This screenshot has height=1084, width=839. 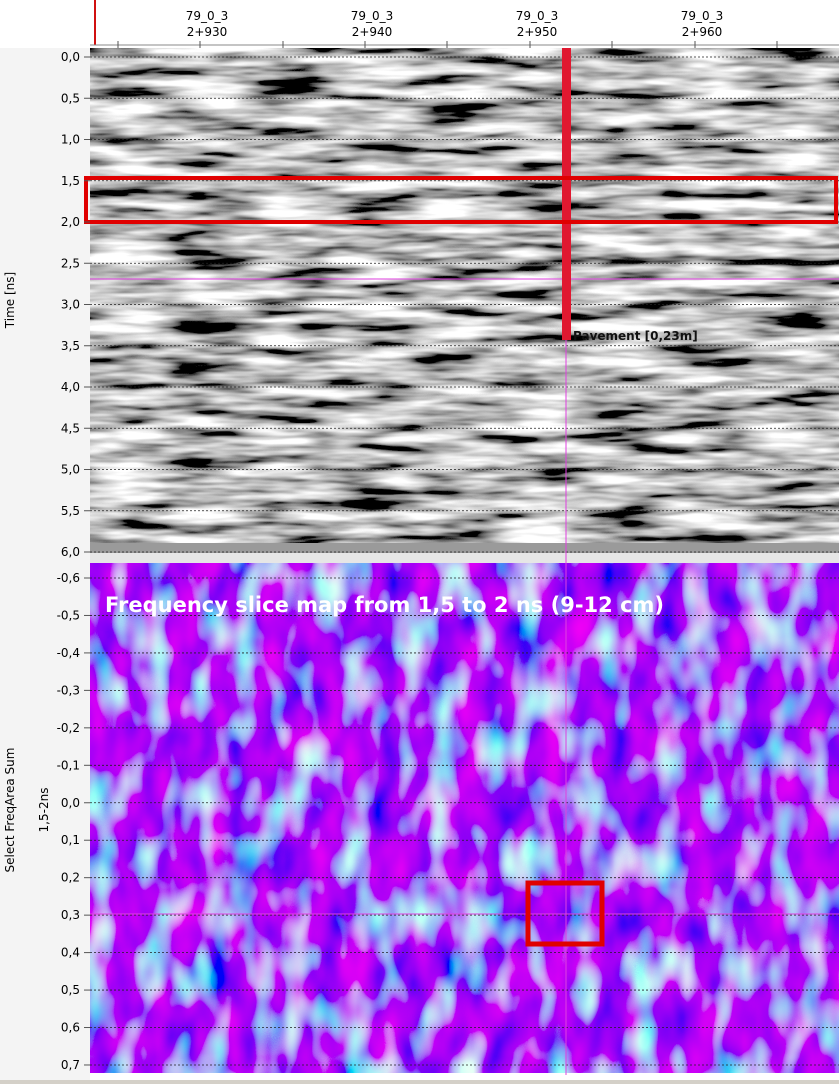 I want to click on y-tick-label: 1,0, so click(x=70, y=140).